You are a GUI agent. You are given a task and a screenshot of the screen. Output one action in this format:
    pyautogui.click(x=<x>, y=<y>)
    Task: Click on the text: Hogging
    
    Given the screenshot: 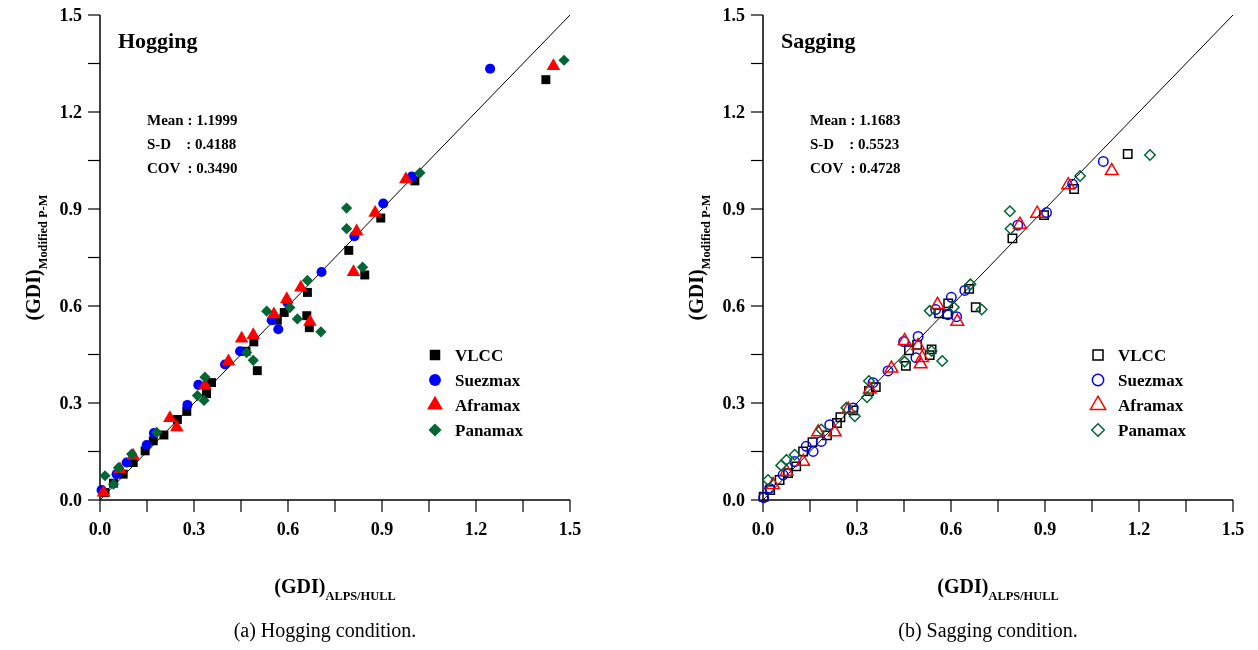 What is the action you would take?
    pyautogui.click(x=158, y=40)
    